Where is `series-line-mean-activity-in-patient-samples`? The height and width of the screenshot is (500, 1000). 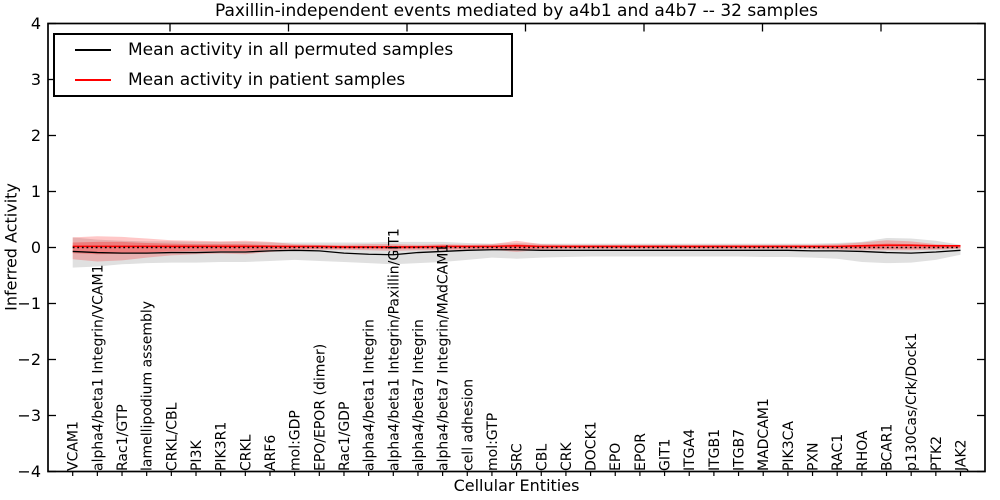 series-line-mean-activity-in-patient-samples is located at coordinates (516, 246).